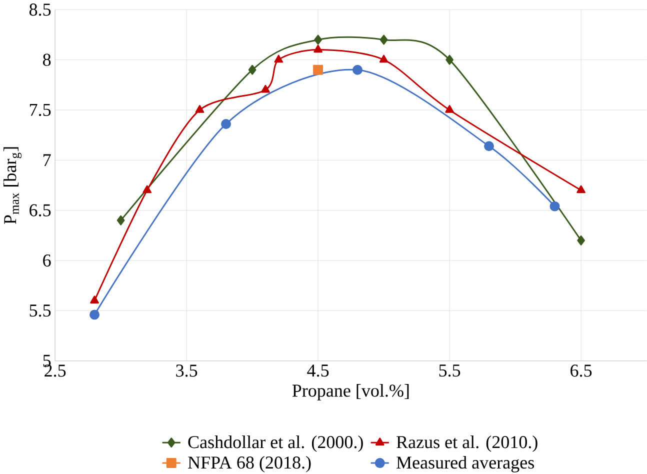 This screenshot has height=474, width=647. Describe the element at coordinates (581, 370) in the screenshot. I see `x-tick-label: 6.5` at that location.